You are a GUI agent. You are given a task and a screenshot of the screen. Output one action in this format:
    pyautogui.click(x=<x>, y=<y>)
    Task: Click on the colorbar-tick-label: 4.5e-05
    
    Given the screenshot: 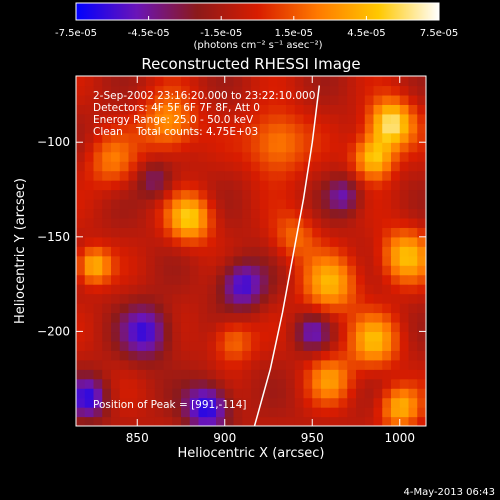 What is the action you would take?
    pyautogui.click(x=366, y=33)
    